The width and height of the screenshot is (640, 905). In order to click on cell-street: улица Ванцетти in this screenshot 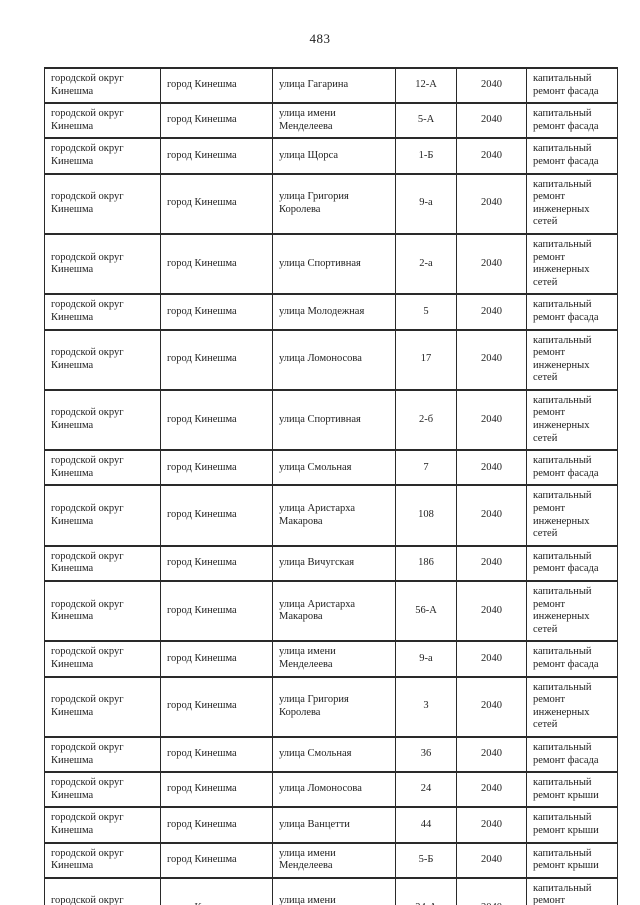, I will do `click(334, 825)`.